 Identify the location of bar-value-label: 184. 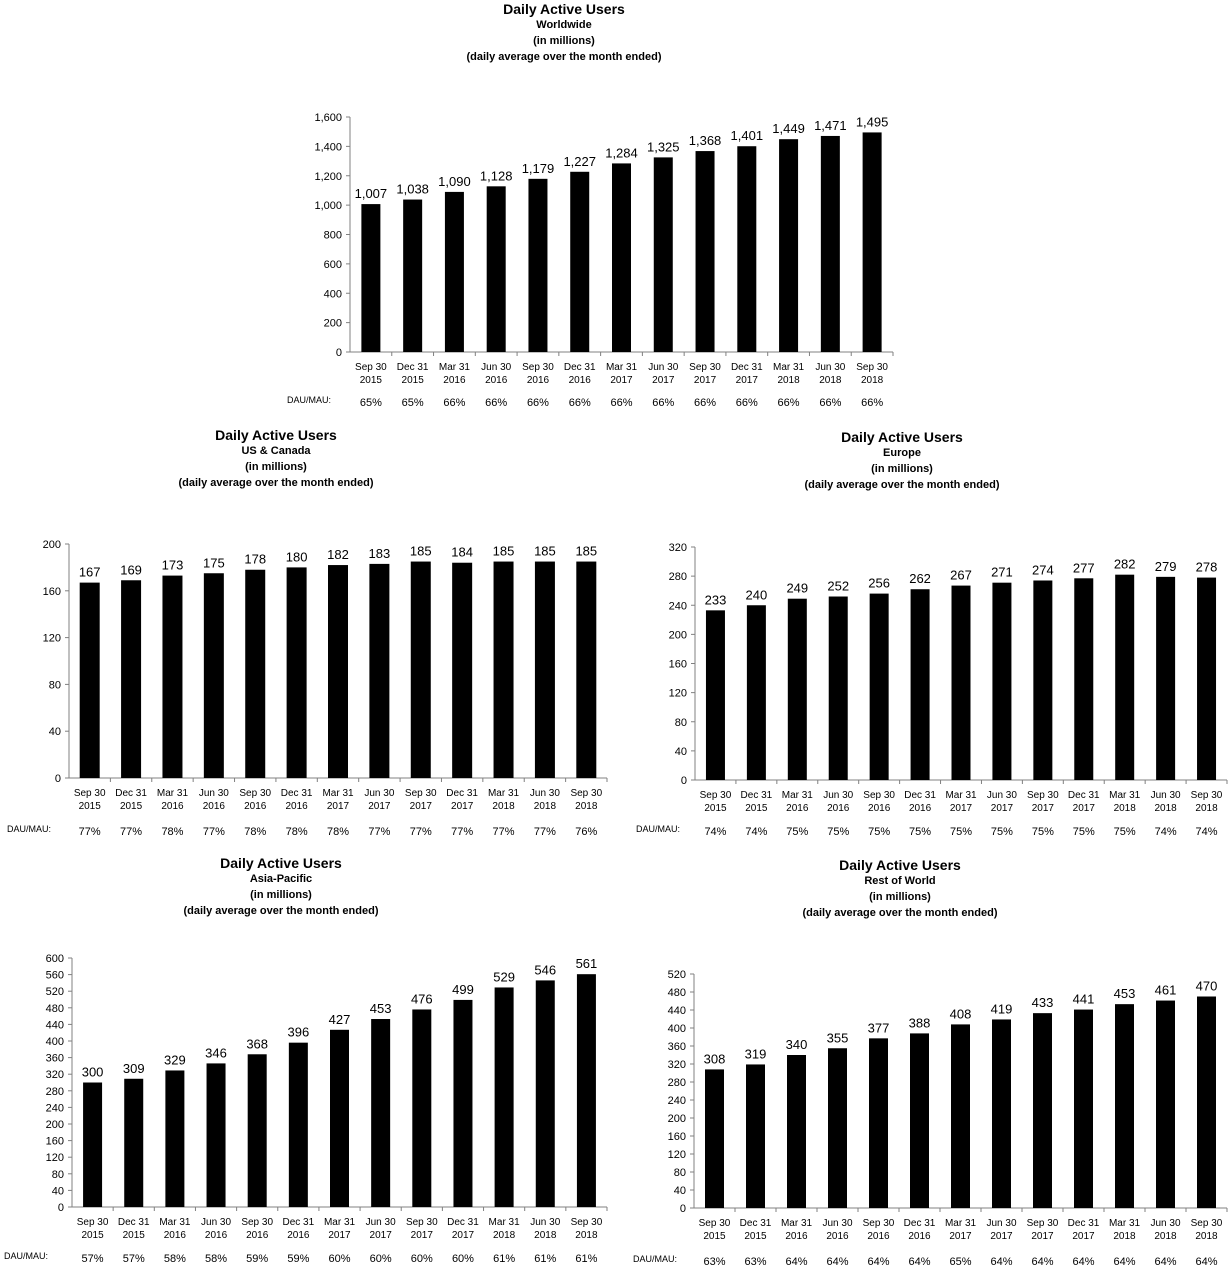
(462, 552).